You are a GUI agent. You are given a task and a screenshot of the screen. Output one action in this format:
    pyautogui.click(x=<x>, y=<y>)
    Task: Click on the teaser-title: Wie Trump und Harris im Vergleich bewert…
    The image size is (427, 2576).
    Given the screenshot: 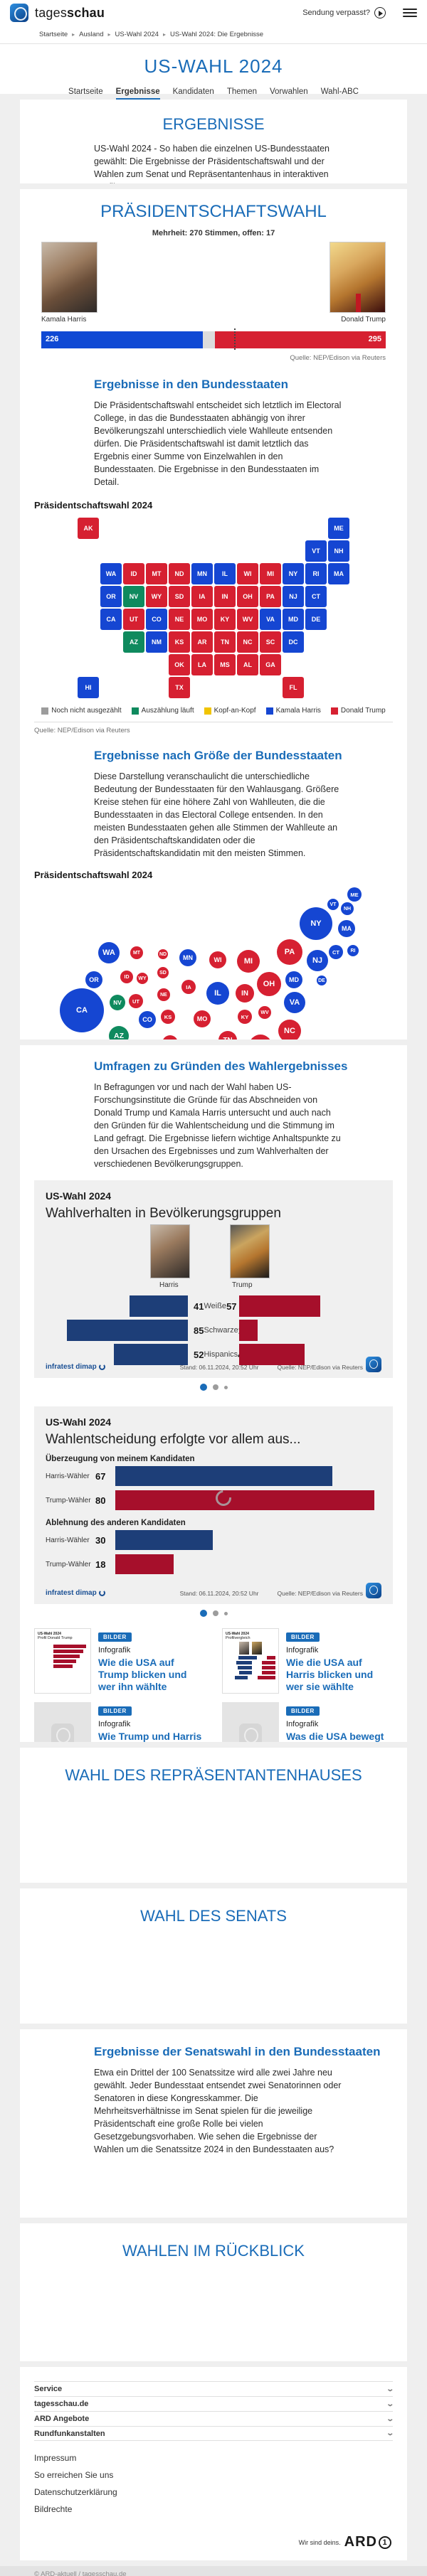 What is the action you would take?
    pyautogui.click(x=150, y=1736)
    